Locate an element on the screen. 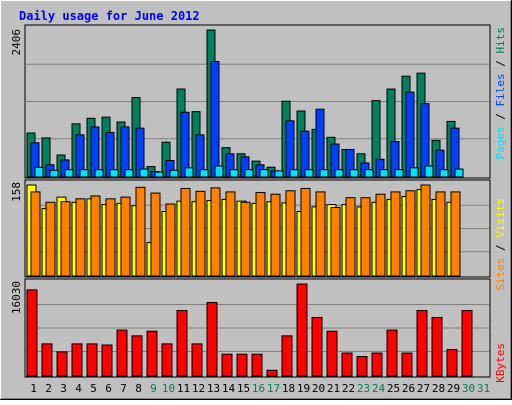 This screenshot has width=512, height=405. day-label-23: 23 is located at coordinates (363, 388).